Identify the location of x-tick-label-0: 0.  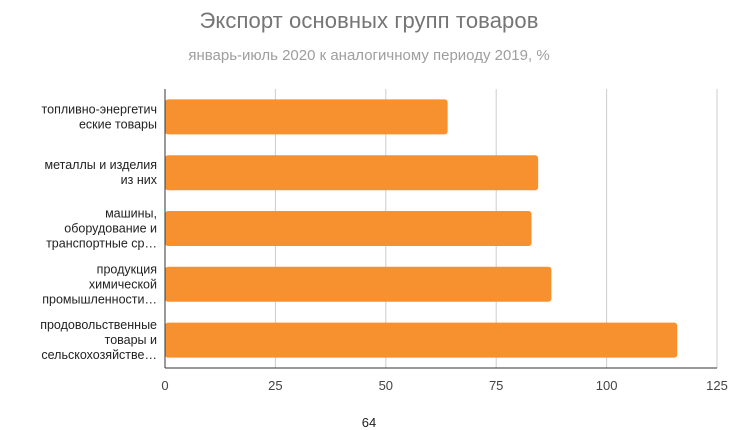
(164, 385).